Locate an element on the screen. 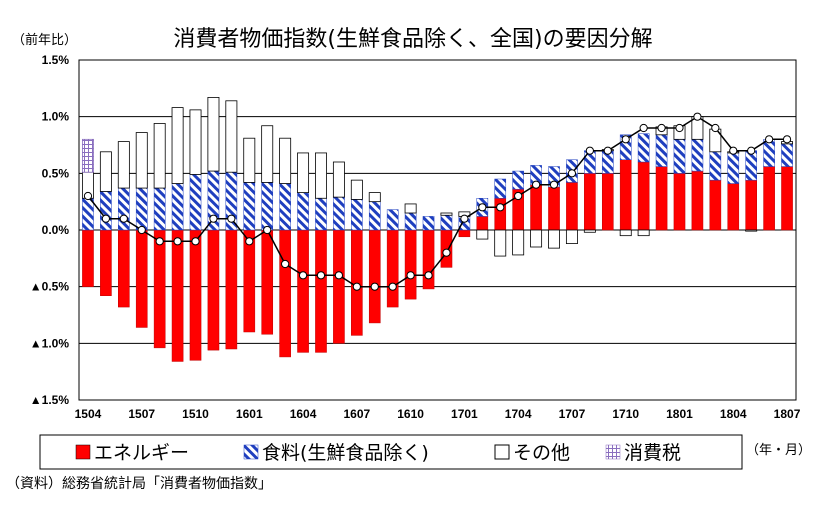 This screenshot has height=520, width=826. x-tick-label-1510: 1510 is located at coordinates (195, 414).